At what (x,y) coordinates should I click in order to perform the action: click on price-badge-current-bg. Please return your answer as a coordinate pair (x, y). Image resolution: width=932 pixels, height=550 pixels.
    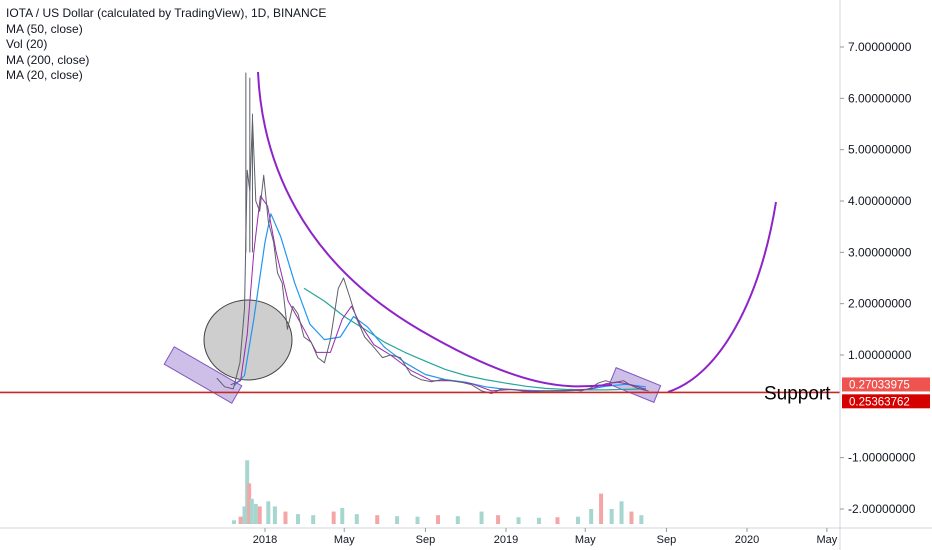
    Looking at the image, I should click on (886, 384).